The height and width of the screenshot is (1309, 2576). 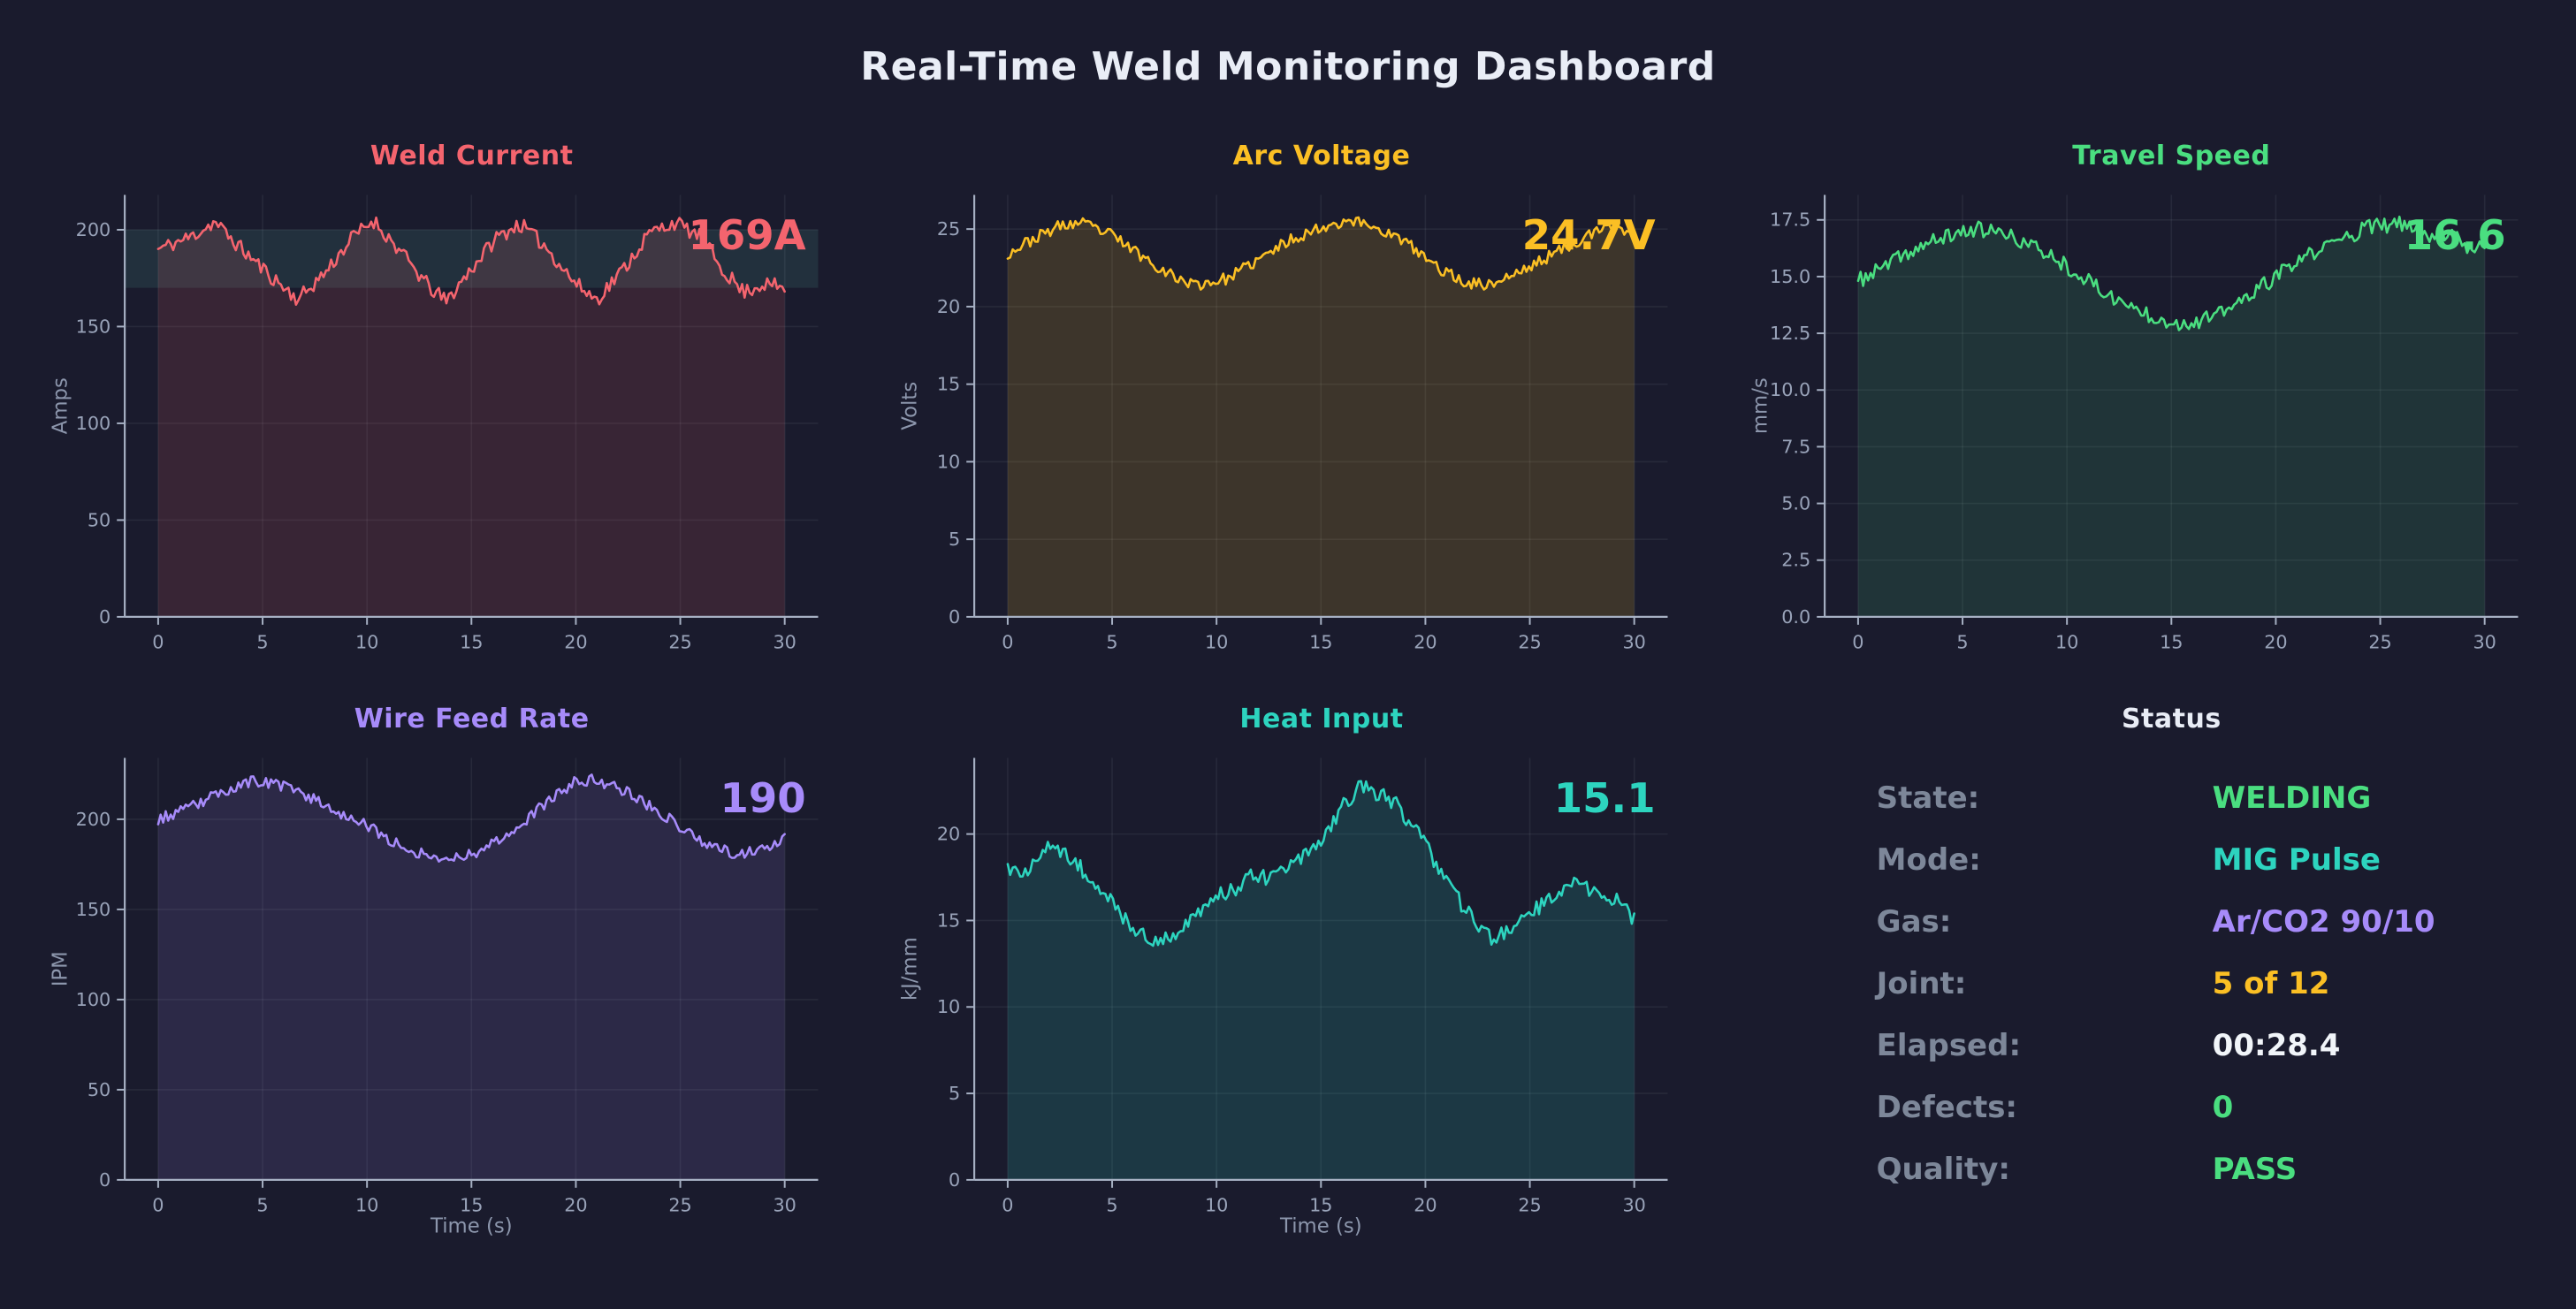 What do you see at coordinates (1949, 1045) in the screenshot?
I see `status-label-elapsed: Elapsed:` at bounding box center [1949, 1045].